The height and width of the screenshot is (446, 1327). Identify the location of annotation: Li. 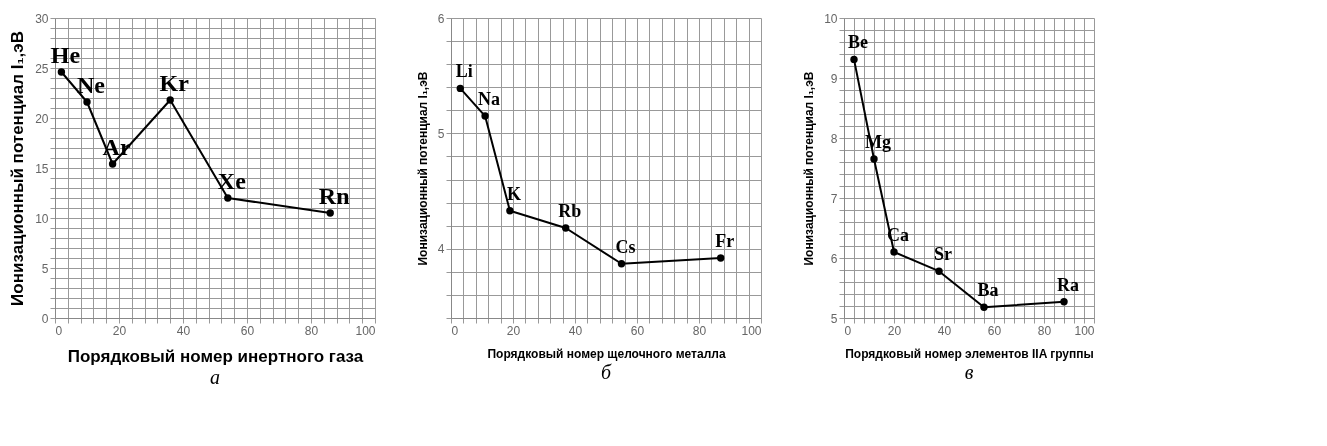
(464, 71).